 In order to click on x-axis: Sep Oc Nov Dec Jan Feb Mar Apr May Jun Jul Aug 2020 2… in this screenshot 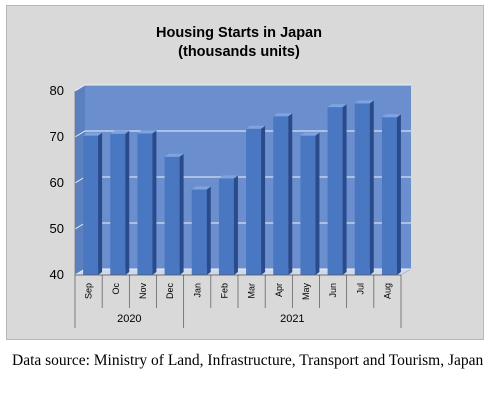, I will do `click(238, 301)`.